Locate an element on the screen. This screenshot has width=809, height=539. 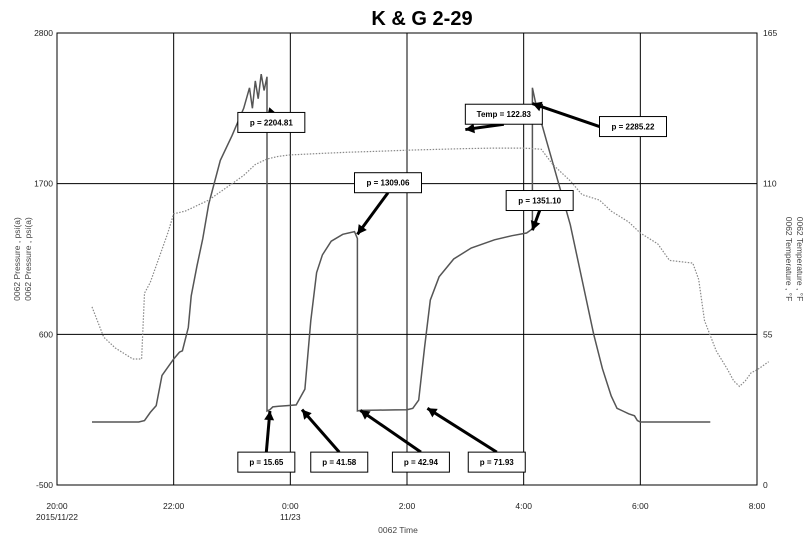
x-axis-label: 0062 Time is located at coordinates (398, 530).